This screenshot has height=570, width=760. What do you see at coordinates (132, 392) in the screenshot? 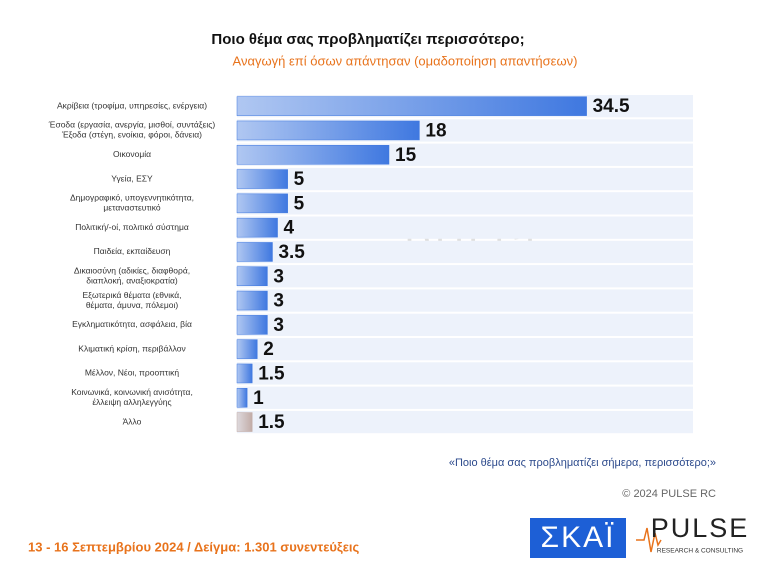
I see `category-label: Κοινωνικά, κοινωνική ανισότητα,` at bounding box center [132, 392].